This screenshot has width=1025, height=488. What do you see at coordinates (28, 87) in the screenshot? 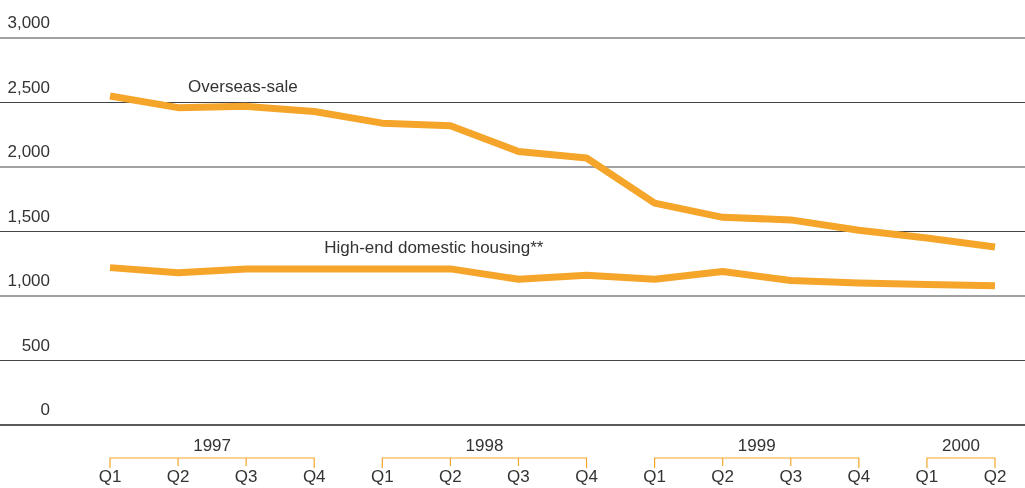
I see `y-tick-label: 2,500` at bounding box center [28, 87].